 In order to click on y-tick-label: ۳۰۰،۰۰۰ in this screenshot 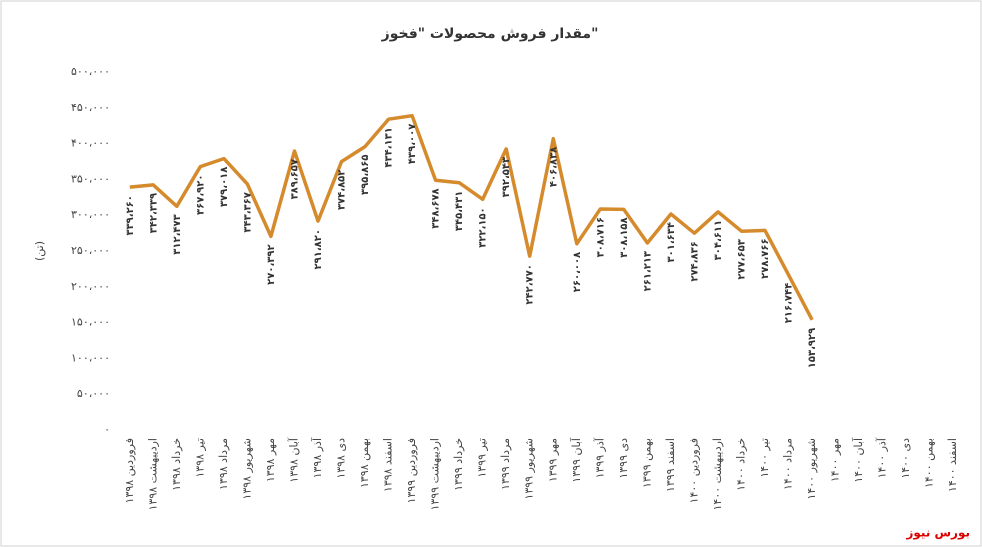, I will do `click(90, 214)`.